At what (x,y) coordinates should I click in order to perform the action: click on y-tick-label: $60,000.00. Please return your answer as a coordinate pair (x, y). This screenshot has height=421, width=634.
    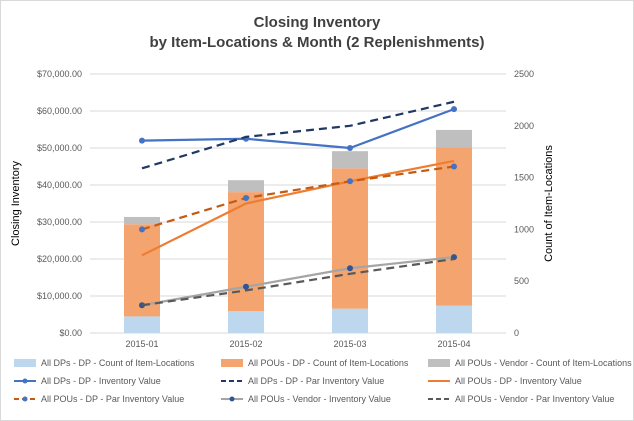
    Looking at the image, I should click on (59, 111).